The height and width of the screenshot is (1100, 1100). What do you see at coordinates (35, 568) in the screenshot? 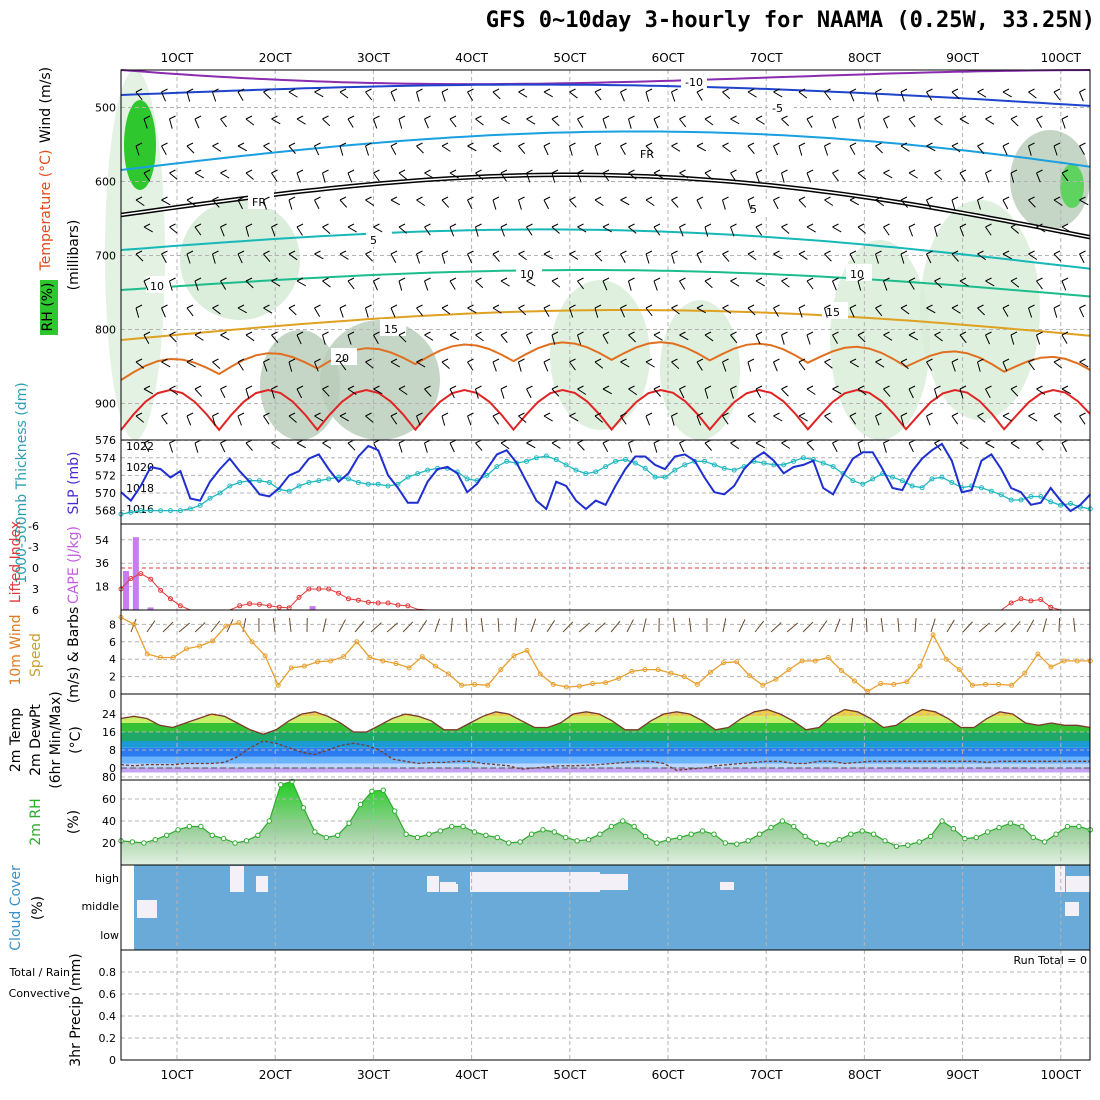
I see `lifted-index-tick-label: 0` at bounding box center [35, 568].